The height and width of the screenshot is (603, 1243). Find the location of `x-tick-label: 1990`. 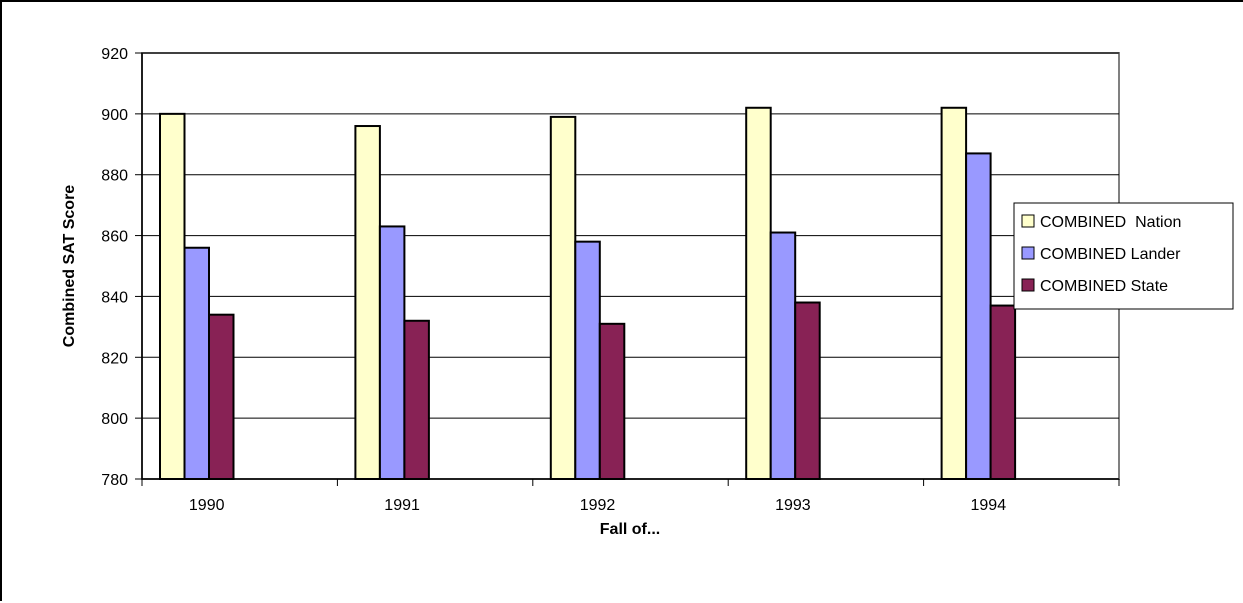

x-tick-label: 1990 is located at coordinates (207, 505).